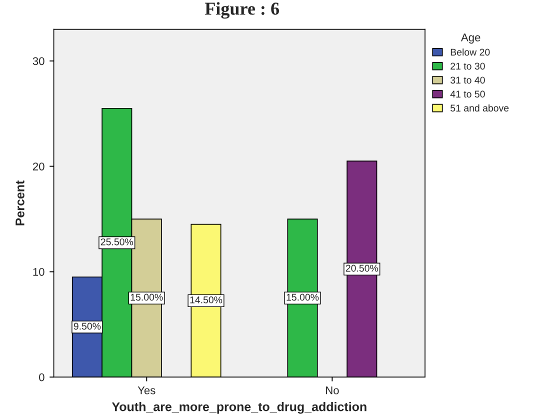  What do you see at coordinates (362, 268) in the screenshot?
I see `data-label: 20.50%` at bounding box center [362, 268].